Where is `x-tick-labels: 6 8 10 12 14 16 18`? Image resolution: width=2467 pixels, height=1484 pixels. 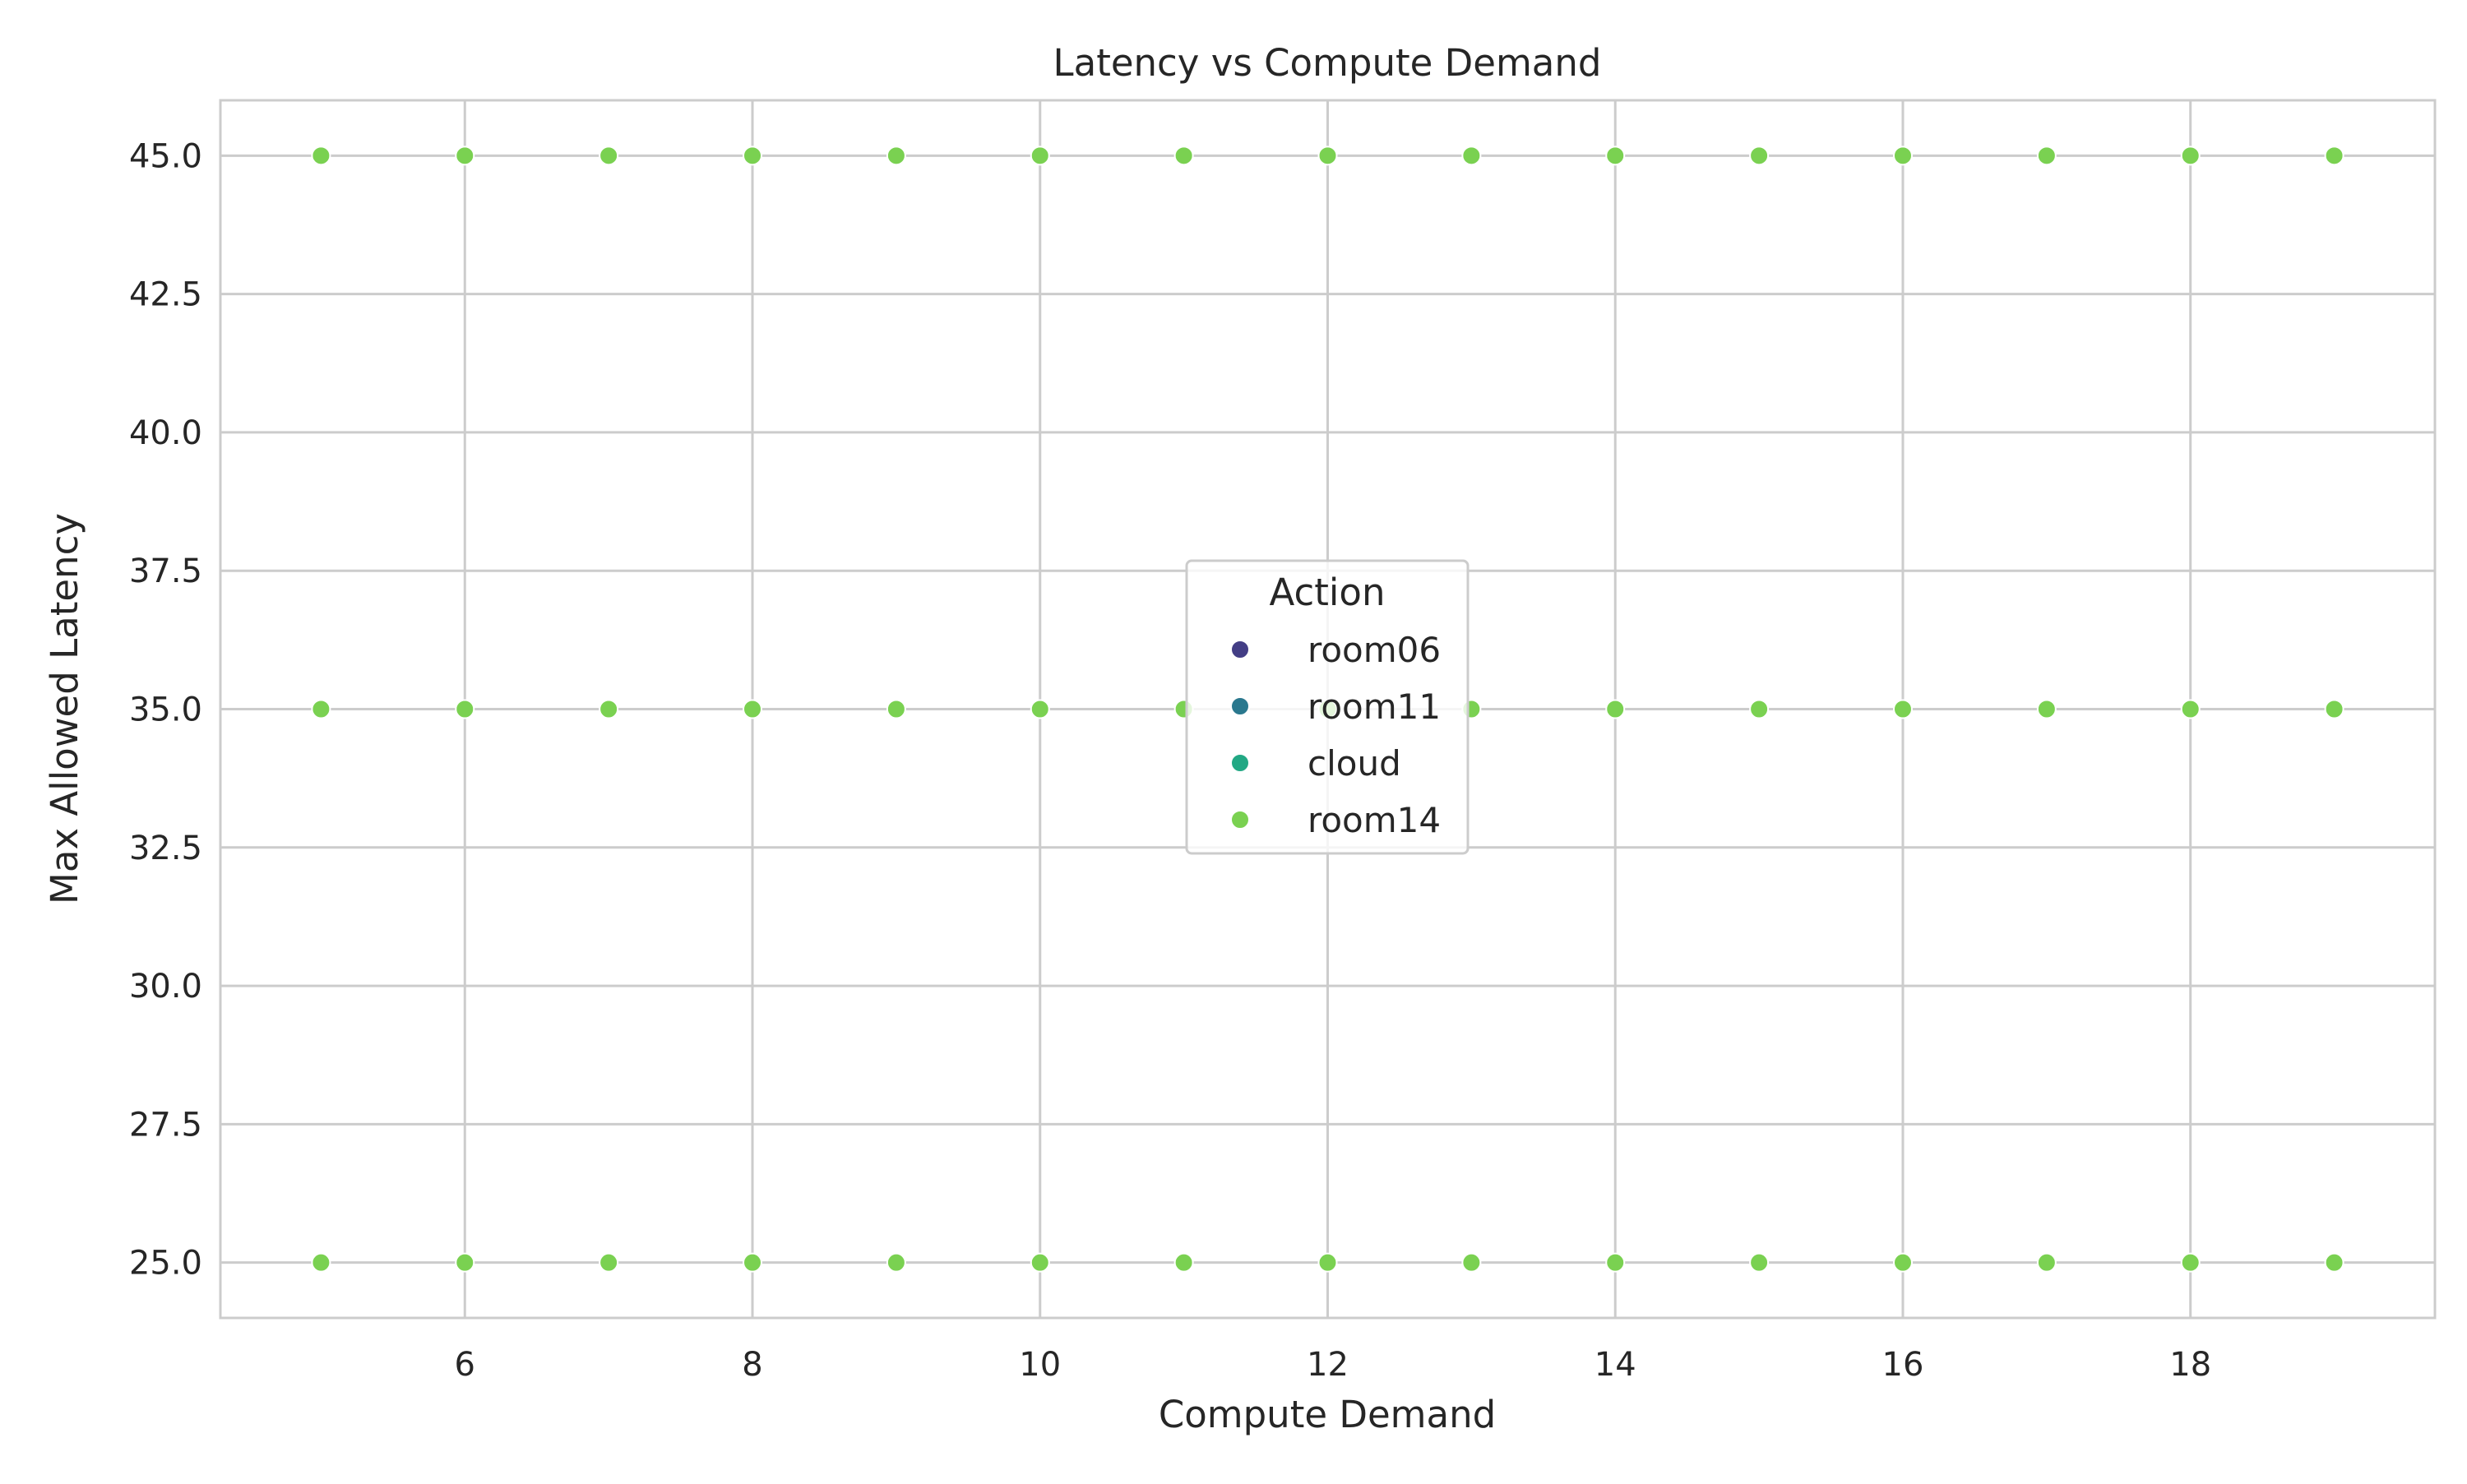 x-tick-labels: 6 8 10 12 14 16 18 is located at coordinates (1333, 1365).